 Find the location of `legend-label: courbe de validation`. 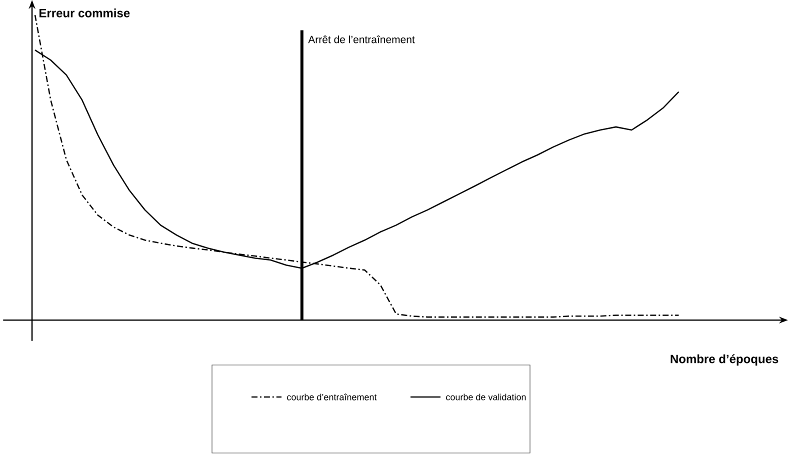

legend-label: courbe de validation is located at coordinates (486, 397).